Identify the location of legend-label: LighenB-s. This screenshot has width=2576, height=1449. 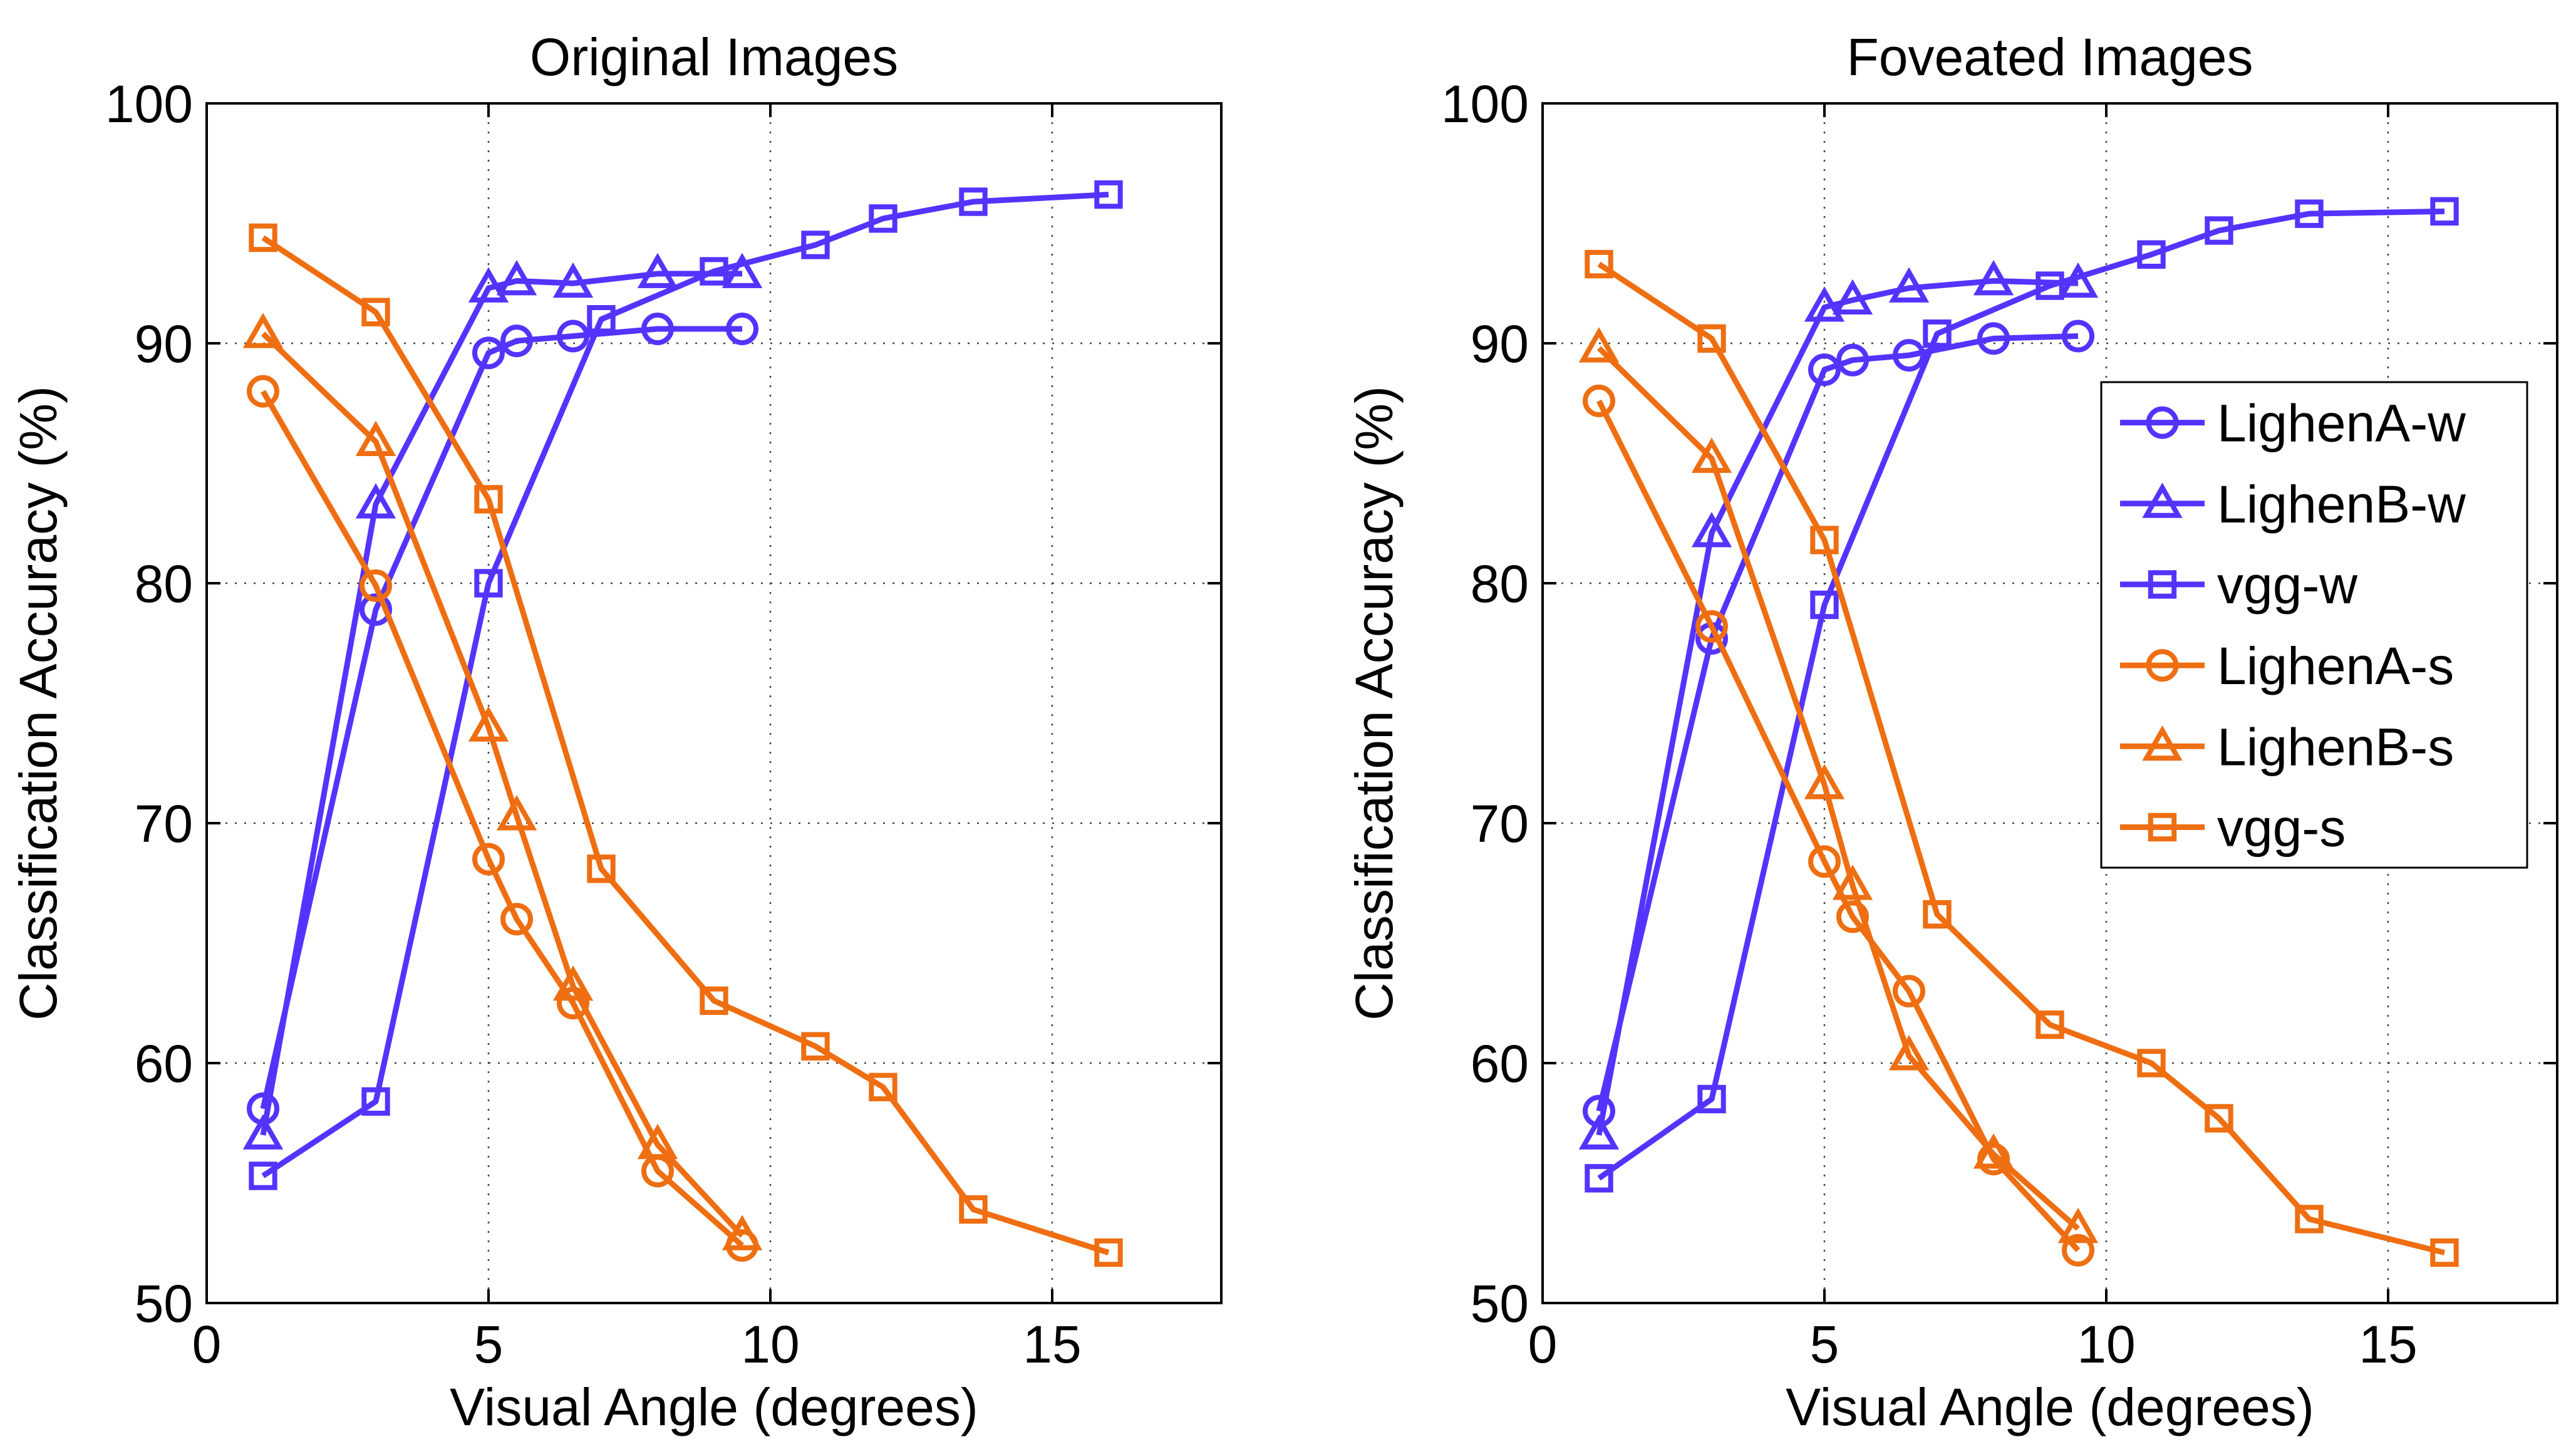
(2335, 746).